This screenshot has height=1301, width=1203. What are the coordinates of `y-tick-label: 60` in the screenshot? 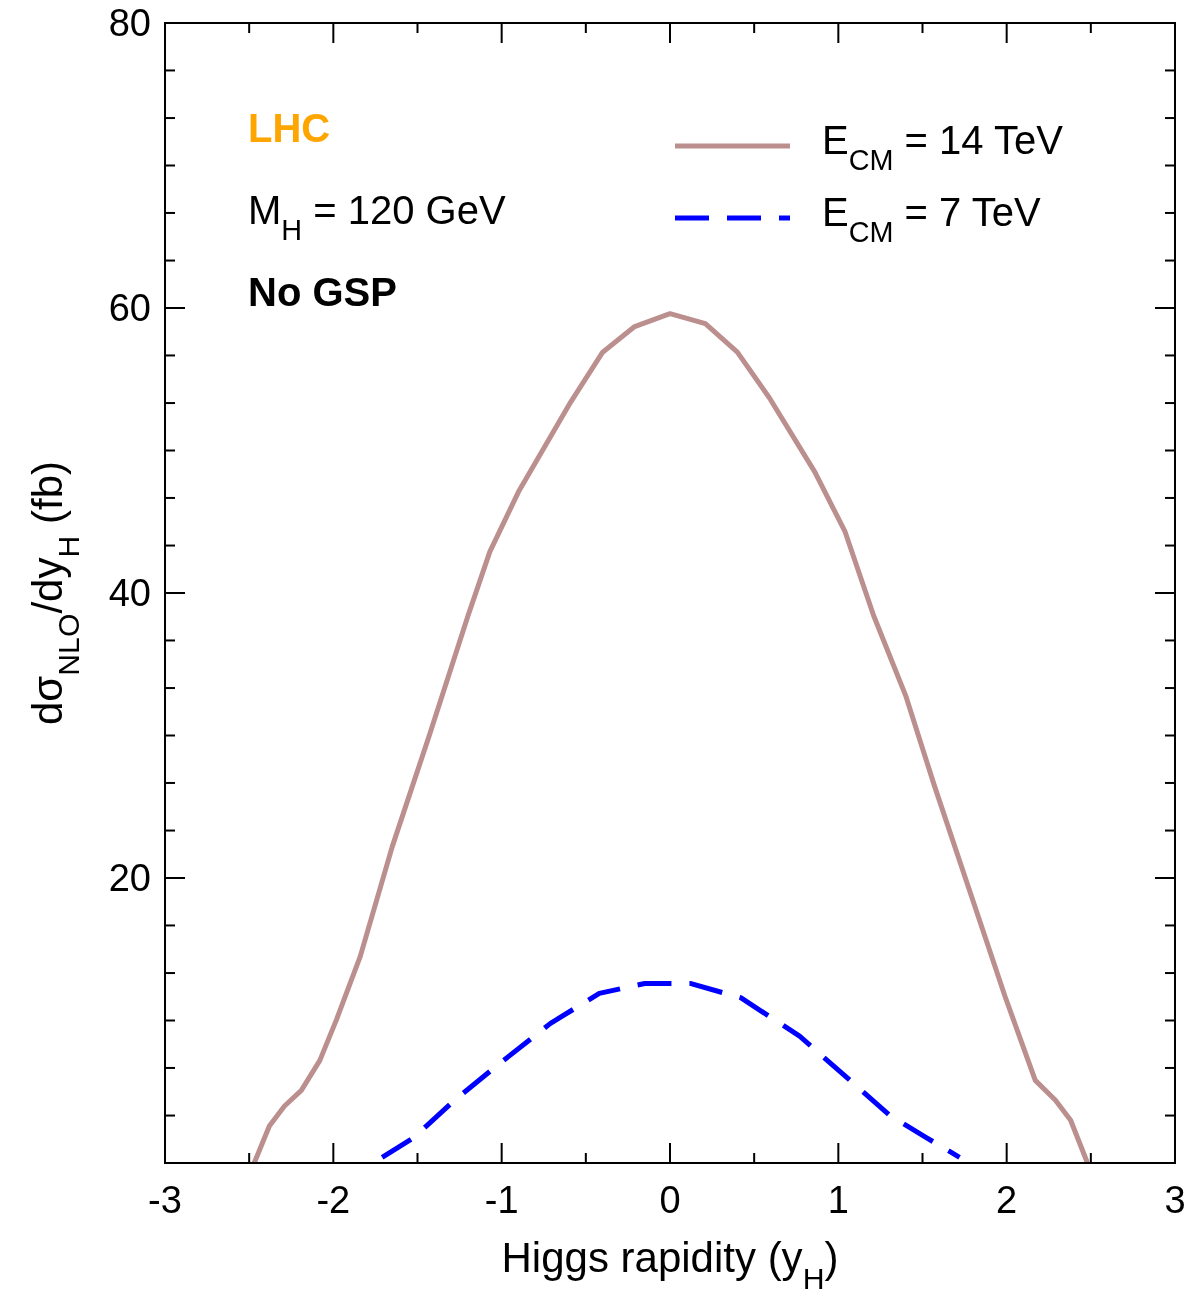 It's located at (129, 308).